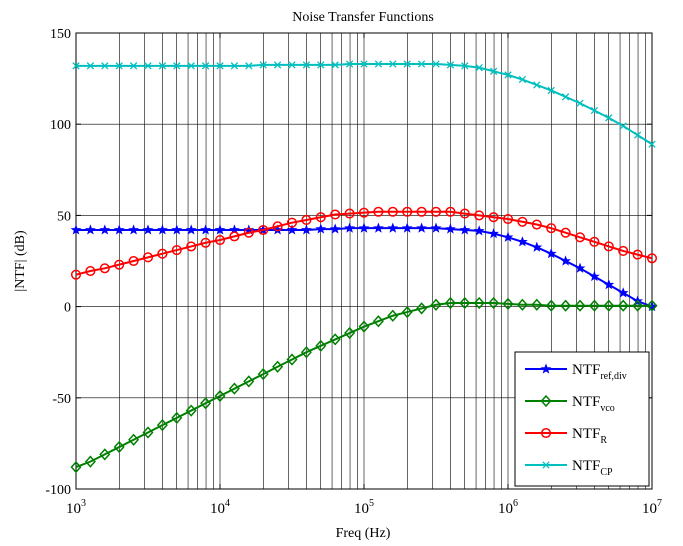  Describe the element at coordinates (60, 125) in the screenshot. I see `y-tick-label: 100` at that location.